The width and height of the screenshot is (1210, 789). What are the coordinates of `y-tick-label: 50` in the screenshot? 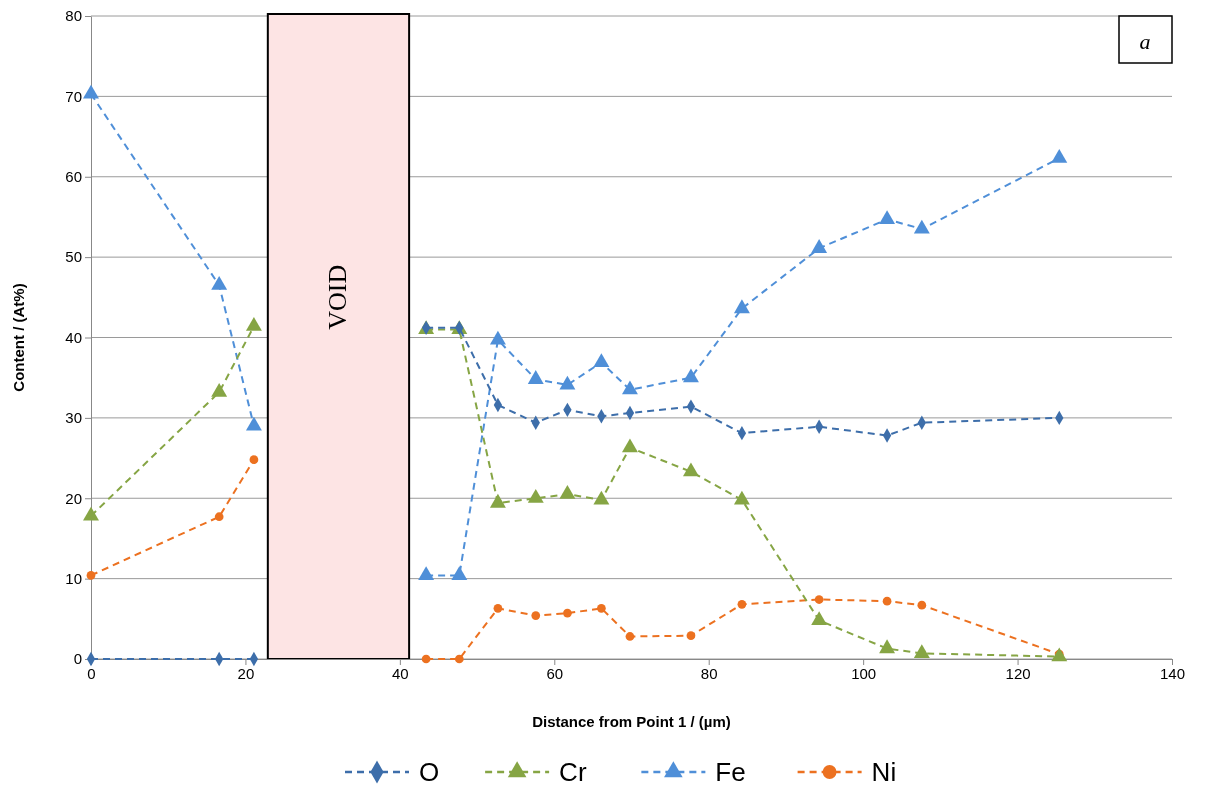 It's located at (73, 257).